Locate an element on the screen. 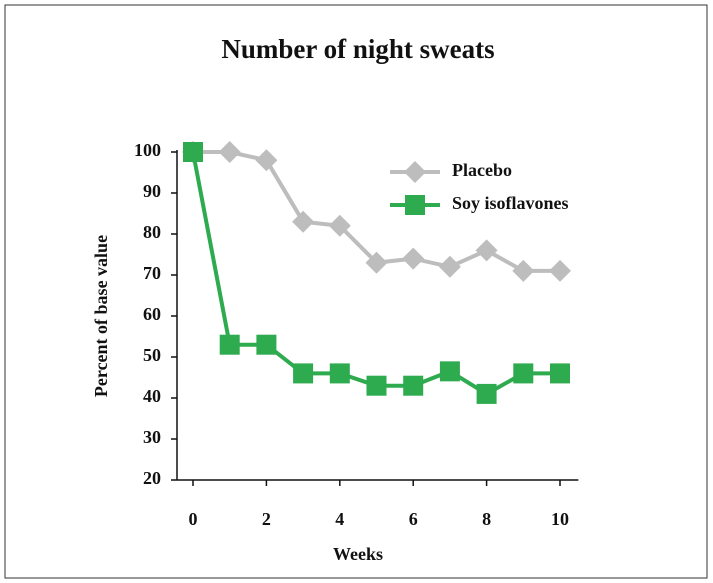  x-tick-label: 4 is located at coordinates (339, 519).